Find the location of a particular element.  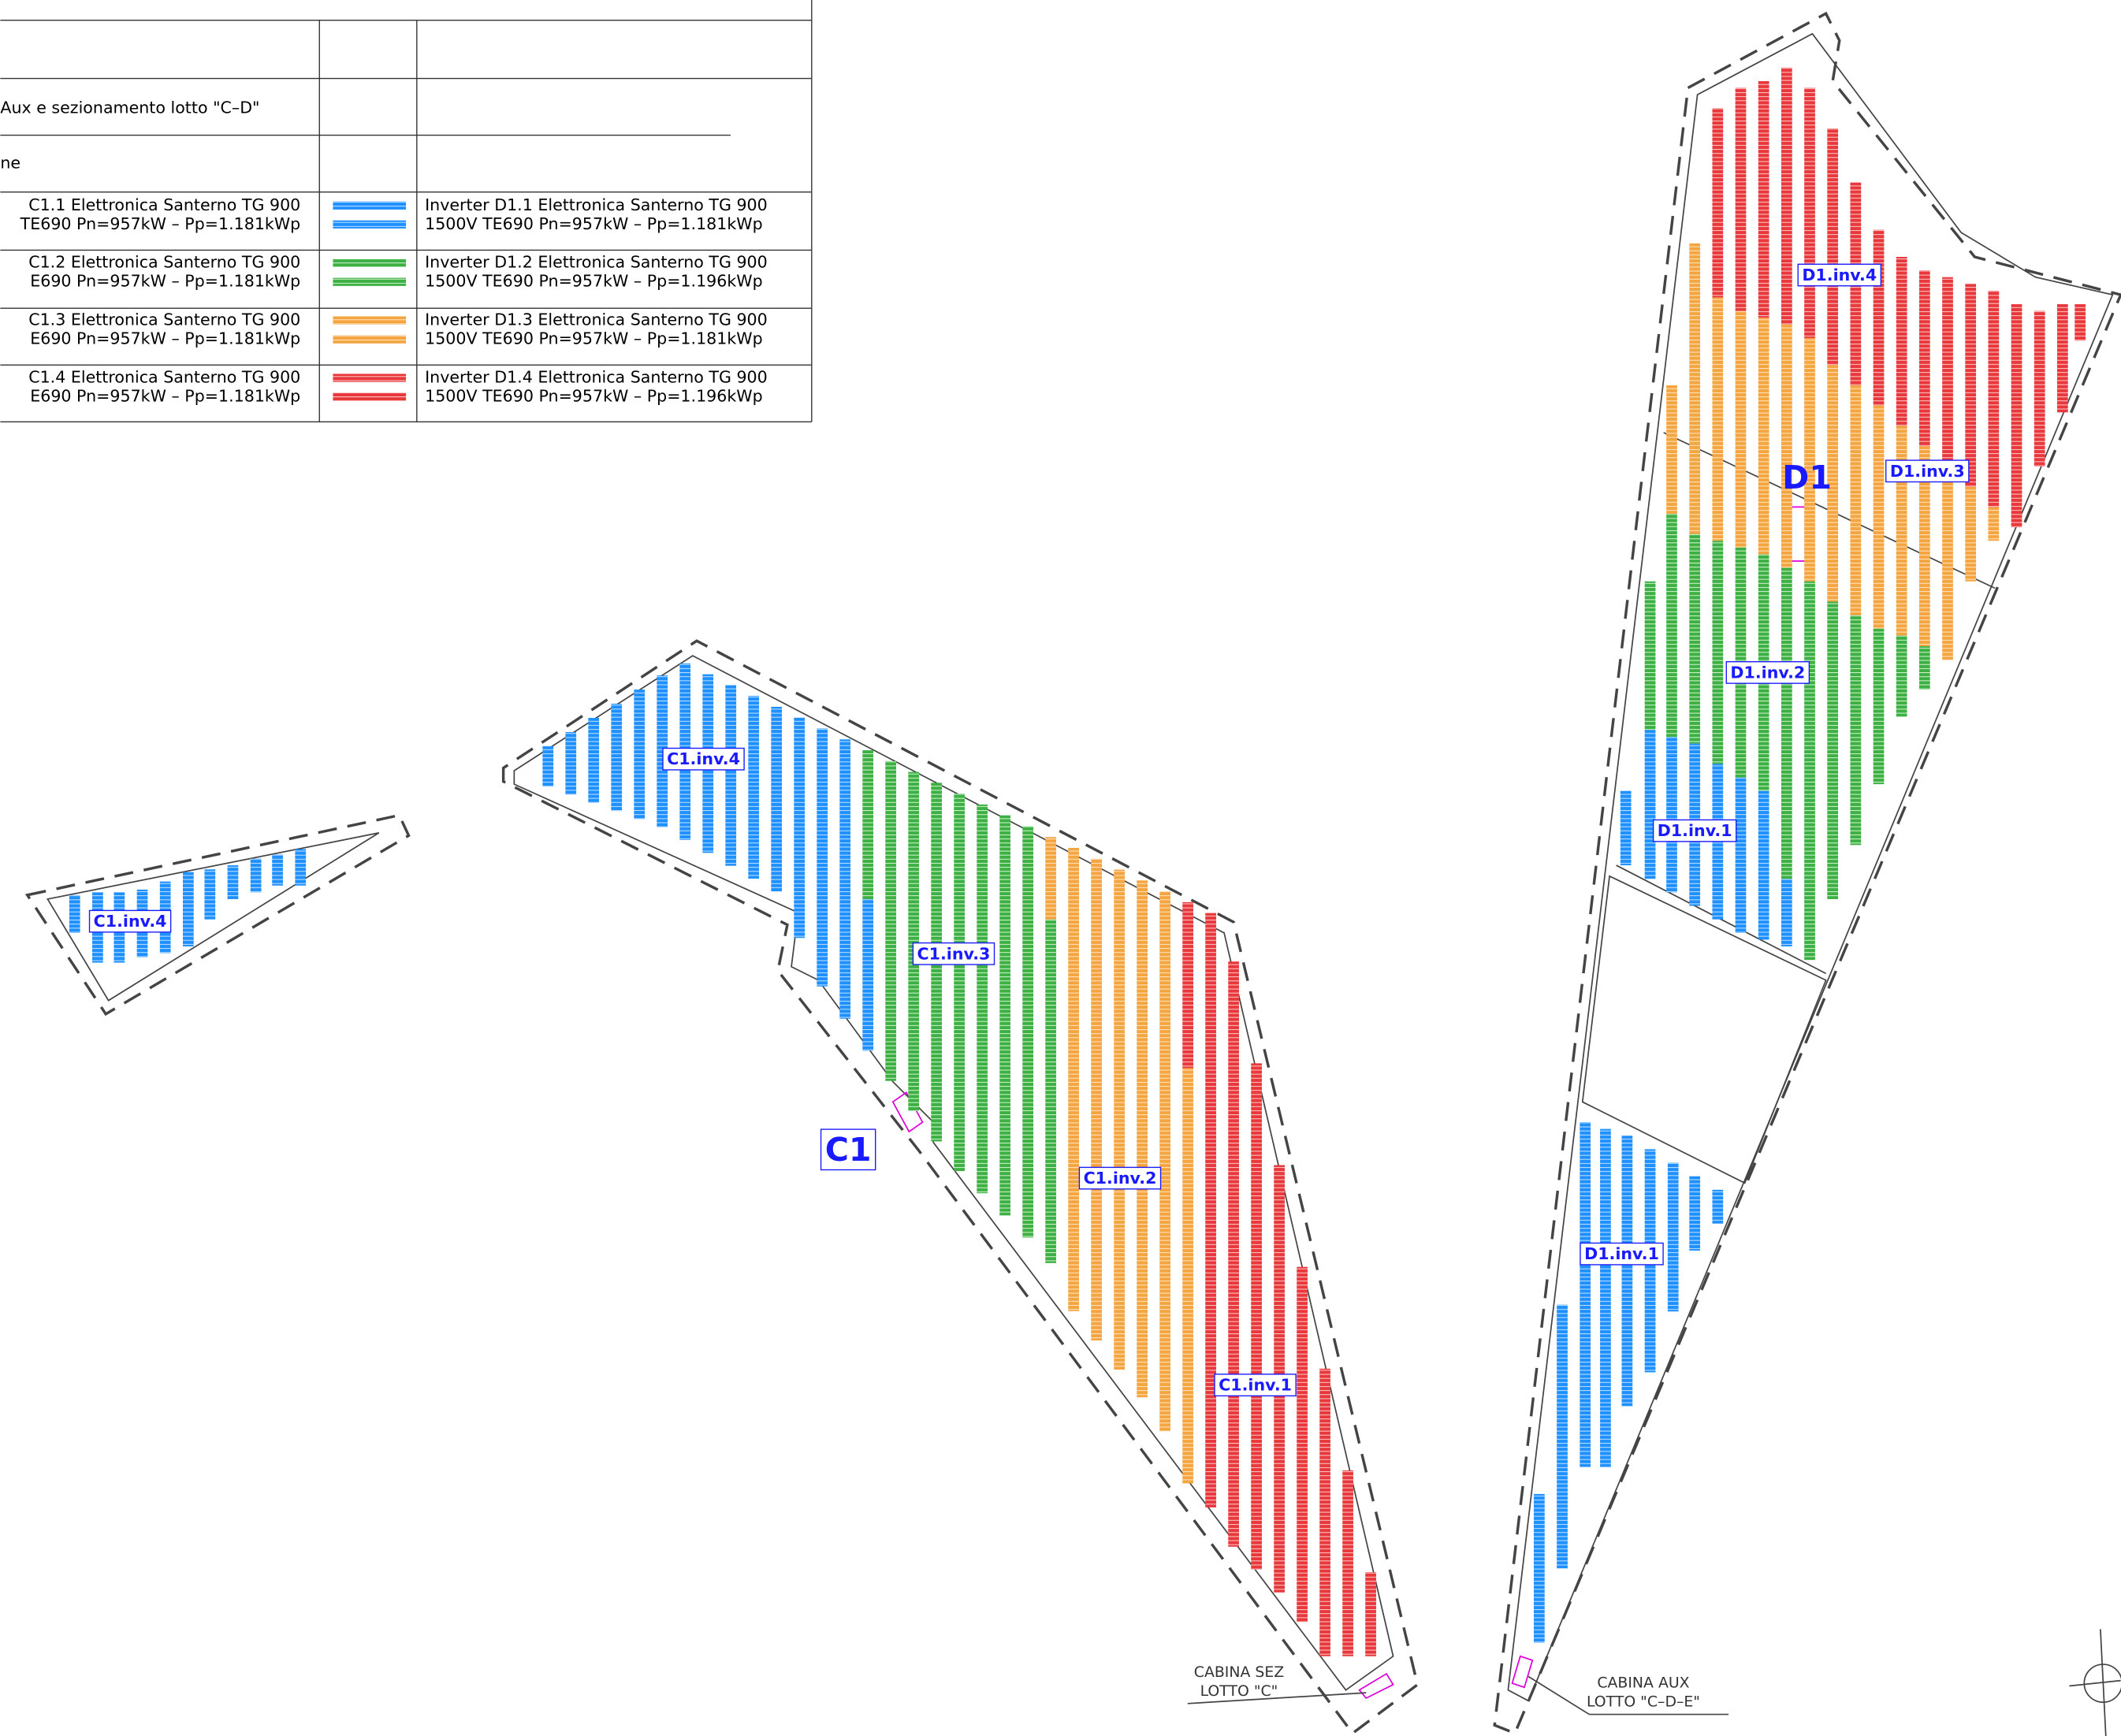

legend-text: C1.3 Elettronica Santerno TG 900 is located at coordinates (164, 319).